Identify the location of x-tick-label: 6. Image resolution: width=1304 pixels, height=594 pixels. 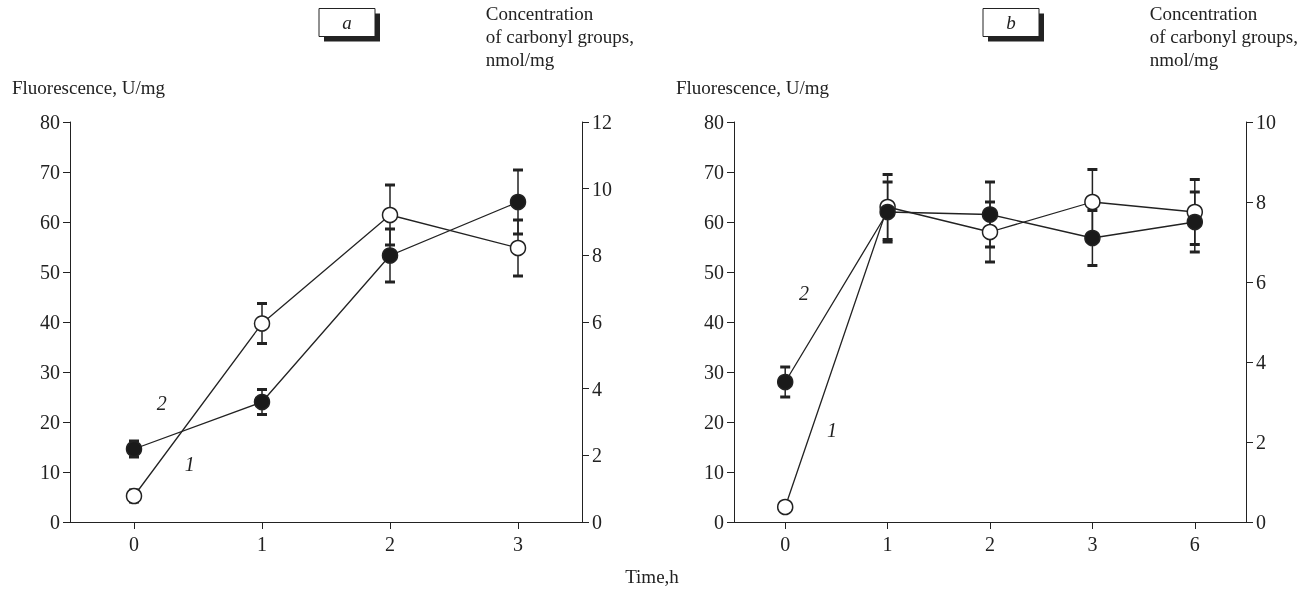
(1194, 544).